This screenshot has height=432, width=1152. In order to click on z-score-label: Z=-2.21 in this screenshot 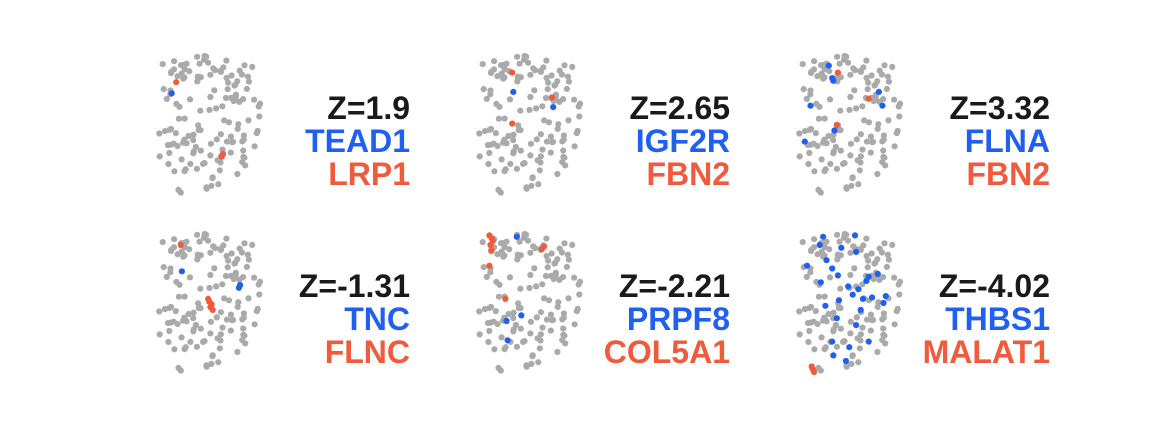, I will do `click(674, 286)`.